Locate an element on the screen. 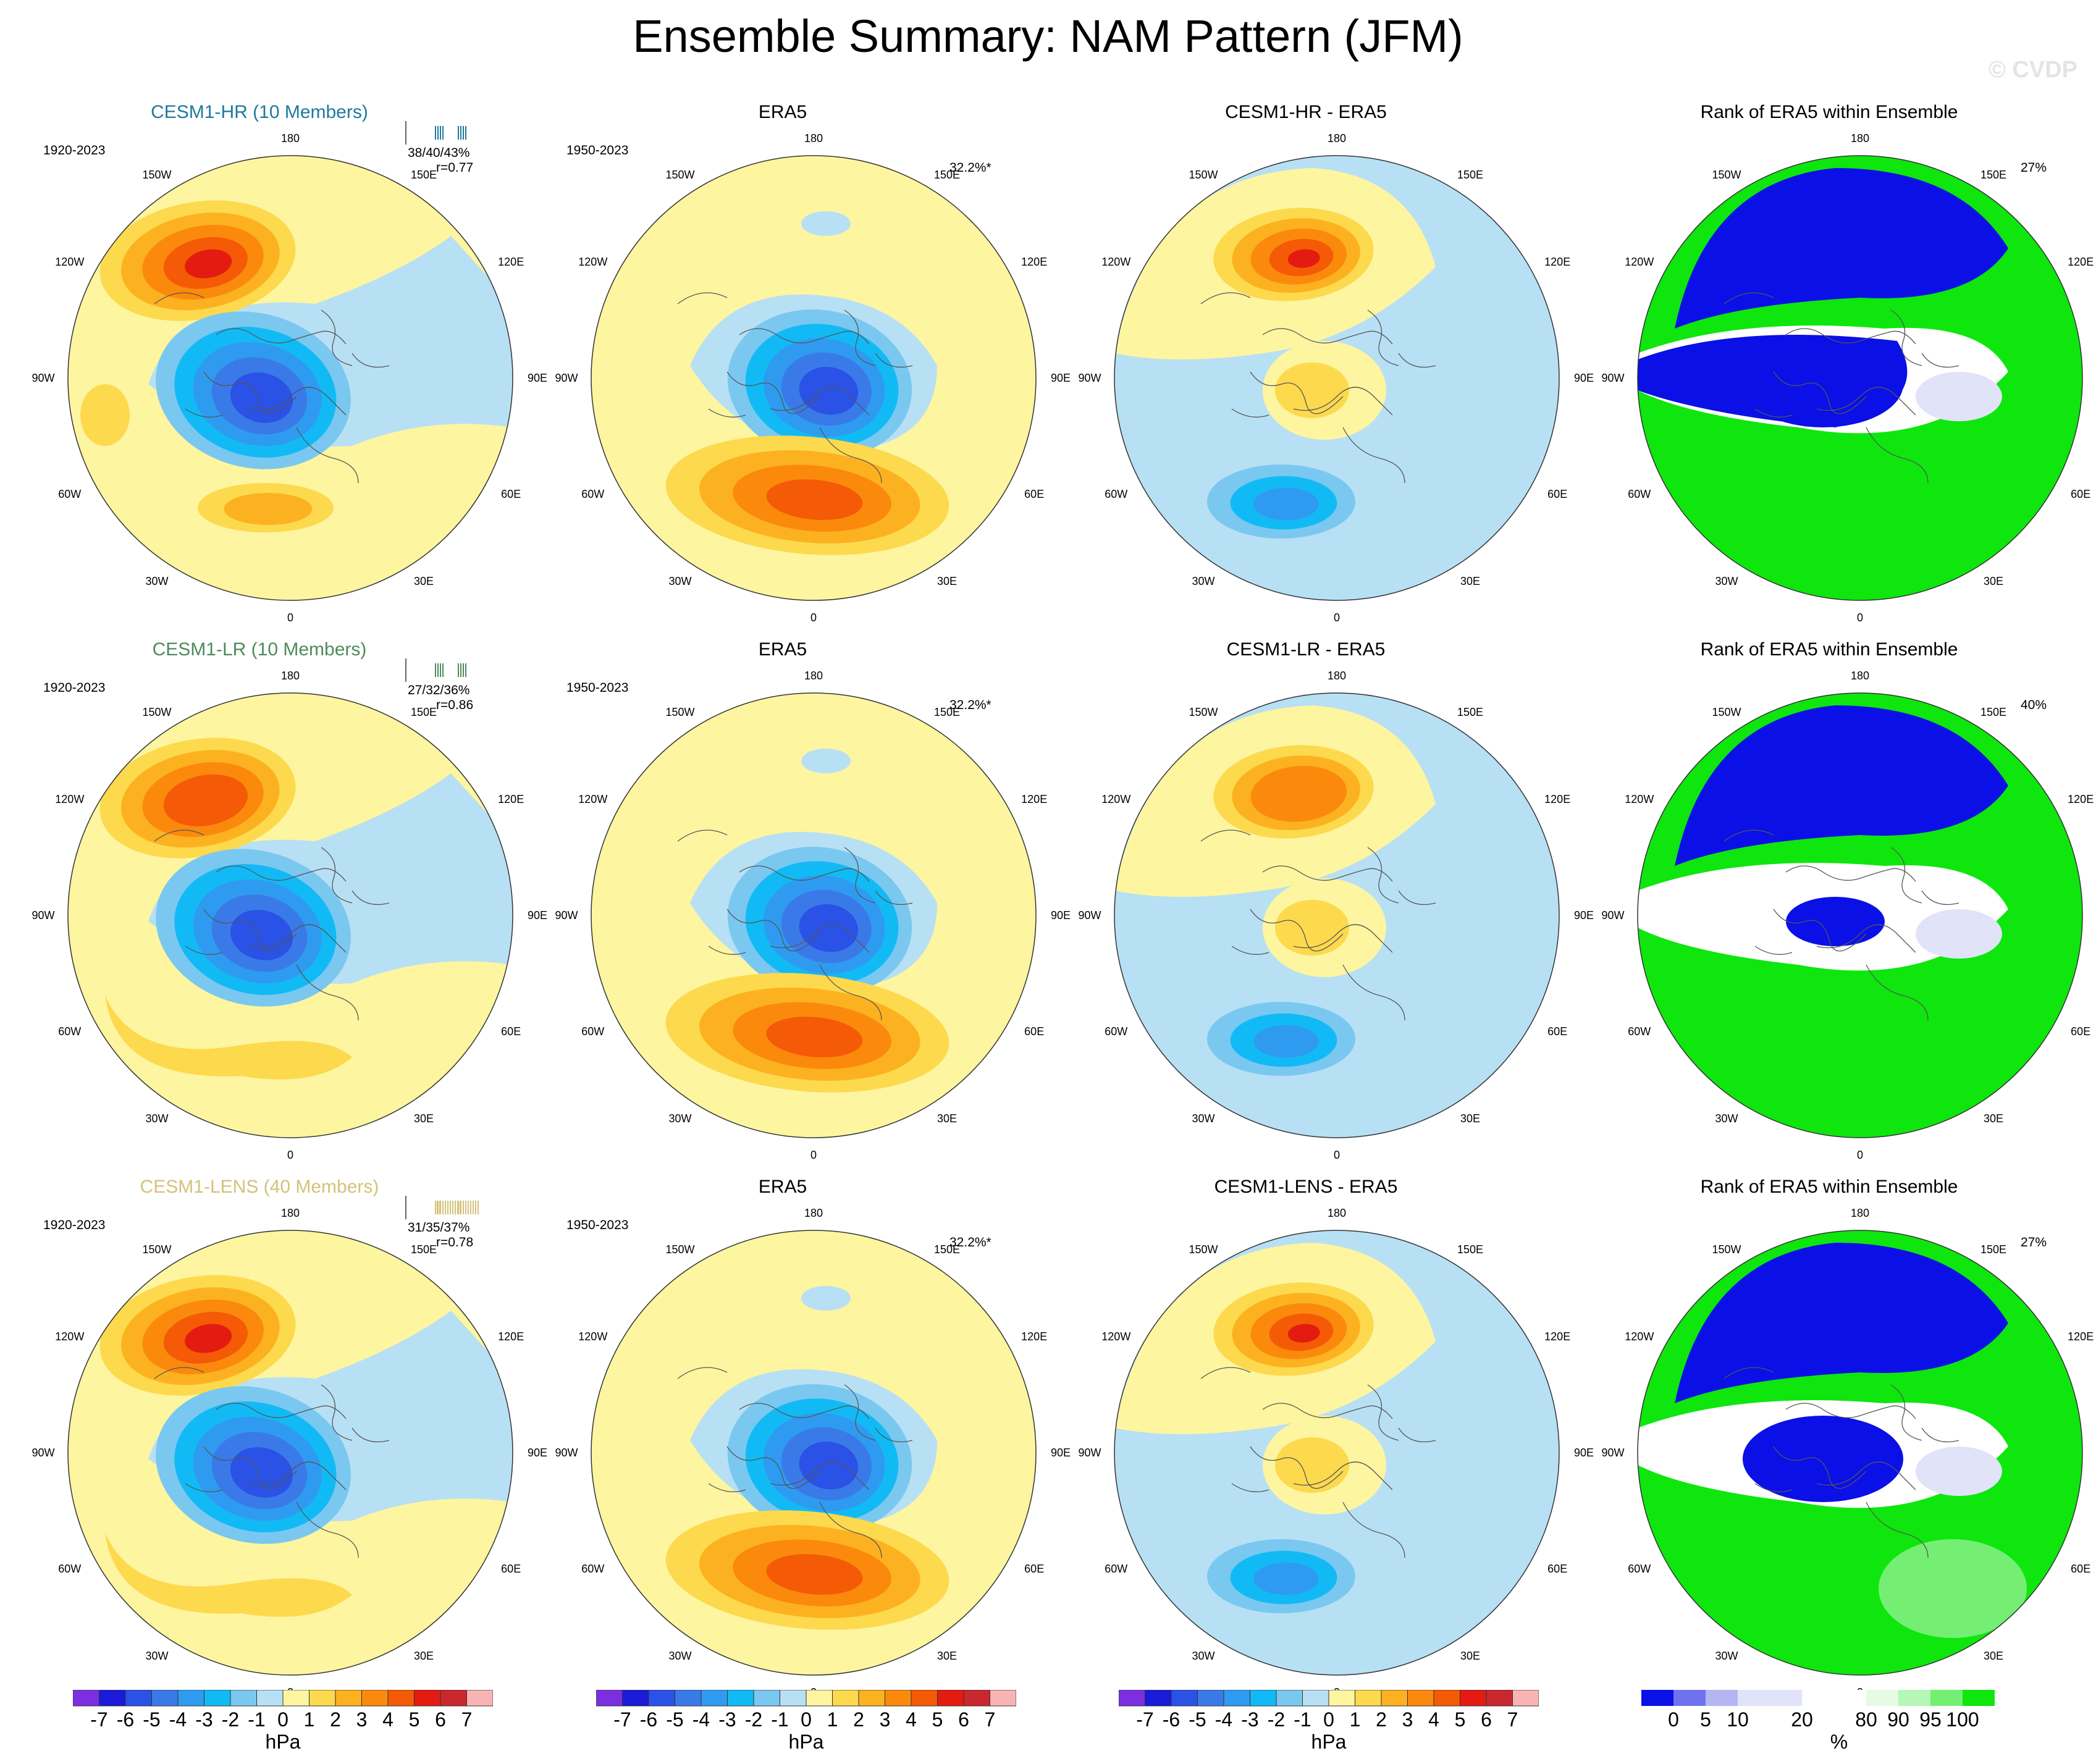  lon-label-ul_inner: 120W is located at coordinates (1116, 262).